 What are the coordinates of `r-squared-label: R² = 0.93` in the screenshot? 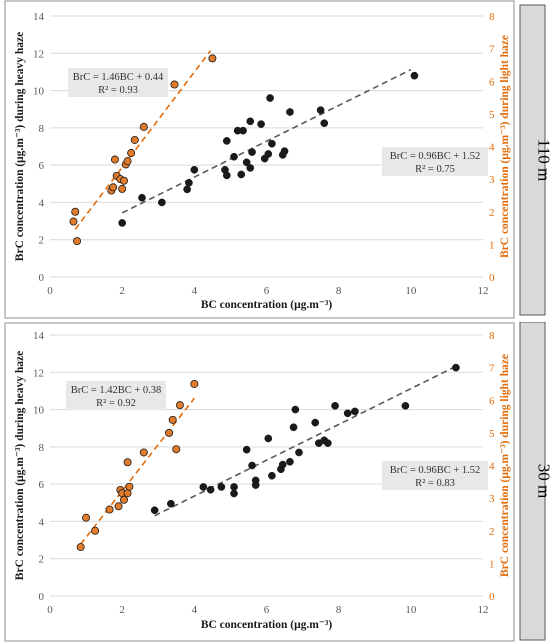 It's located at (118, 90).